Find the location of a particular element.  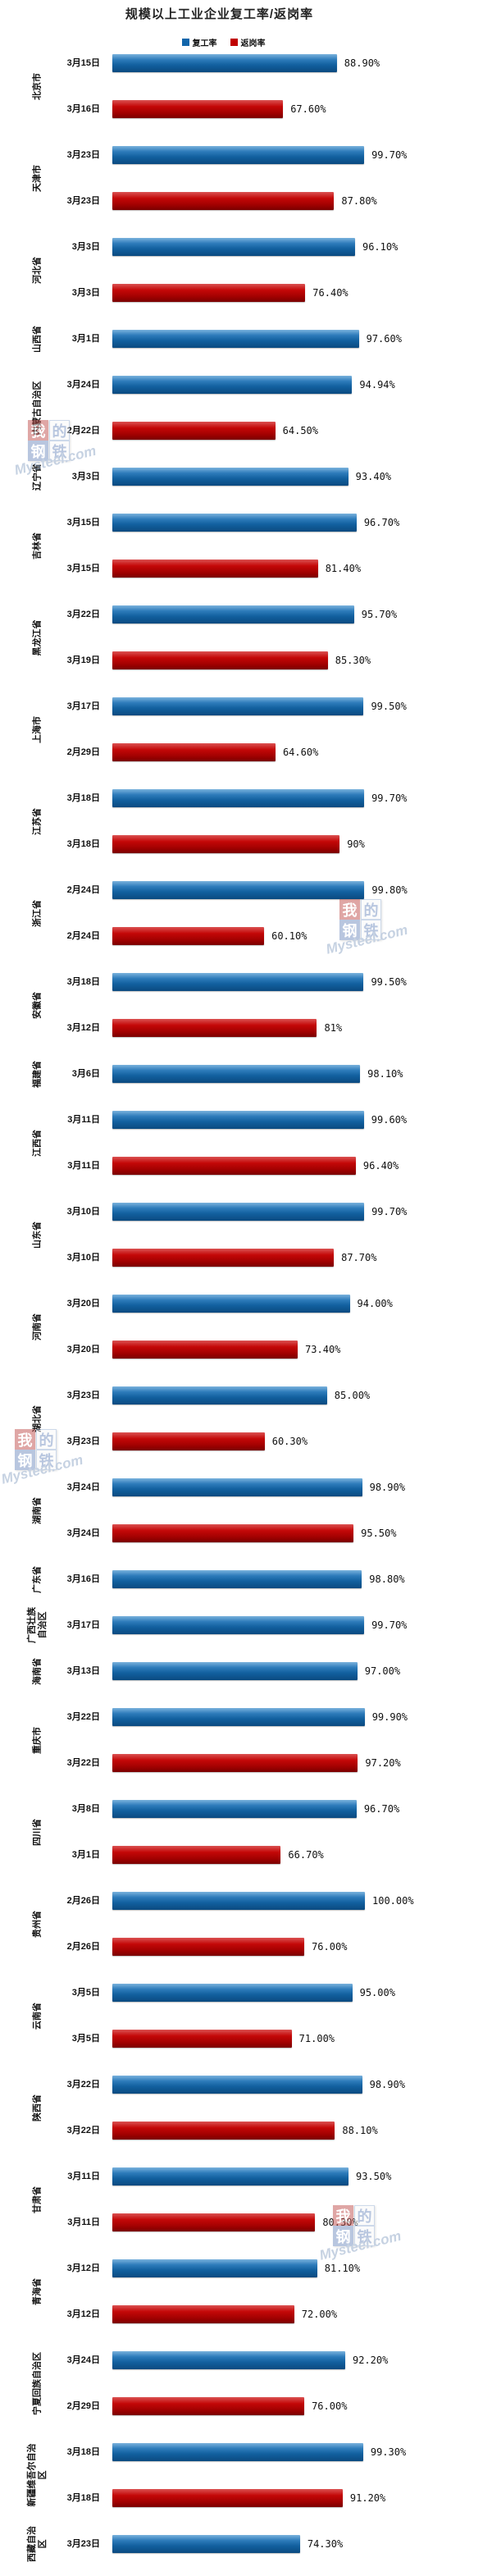

value-label: 99.50% is located at coordinates (389, 982).